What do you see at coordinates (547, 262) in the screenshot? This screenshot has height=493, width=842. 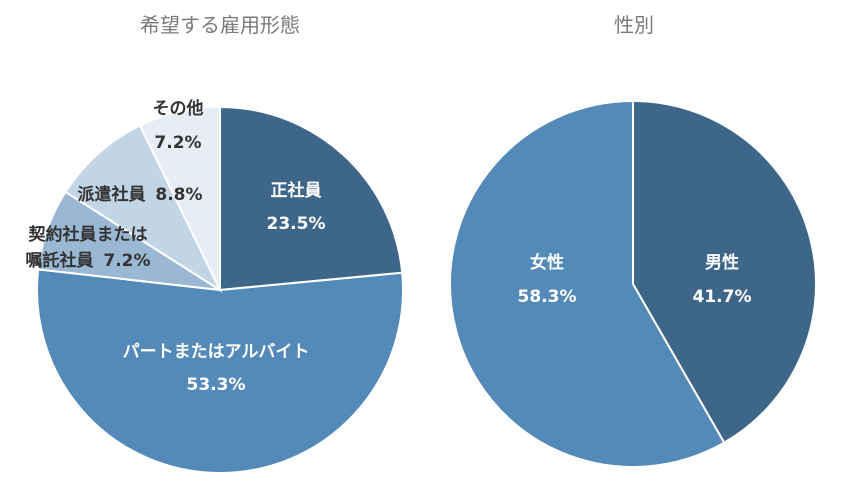 I see `slice-label-female: 女性` at bounding box center [547, 262].